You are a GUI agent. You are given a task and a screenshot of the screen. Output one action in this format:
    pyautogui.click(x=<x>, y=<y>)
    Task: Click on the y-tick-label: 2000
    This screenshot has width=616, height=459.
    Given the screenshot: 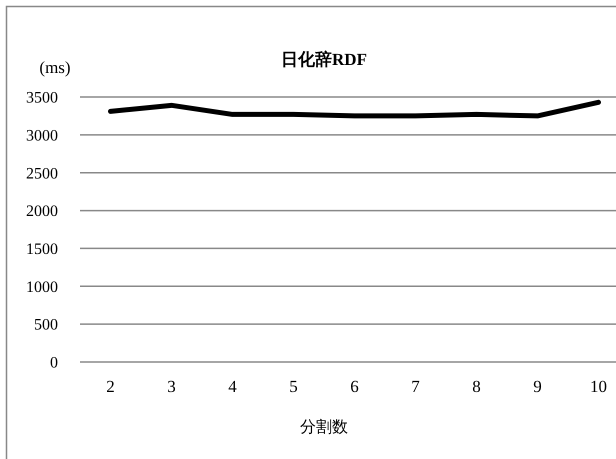 What is the action you would take?
    pyautogui.click(x=42, y=211)
    